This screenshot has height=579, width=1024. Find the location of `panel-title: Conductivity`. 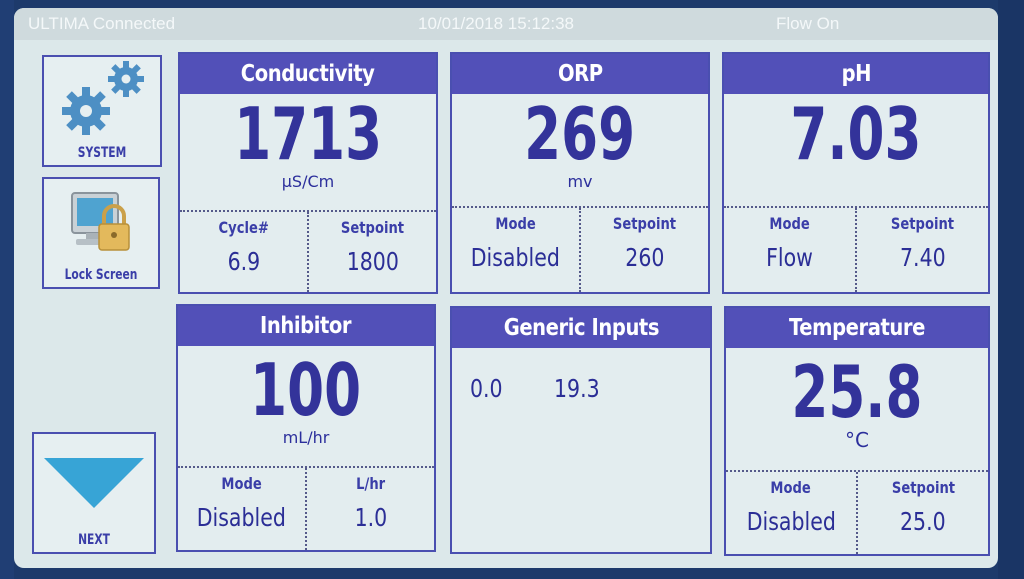

panel-title: Conductivity is located at coordinates (308, 74).